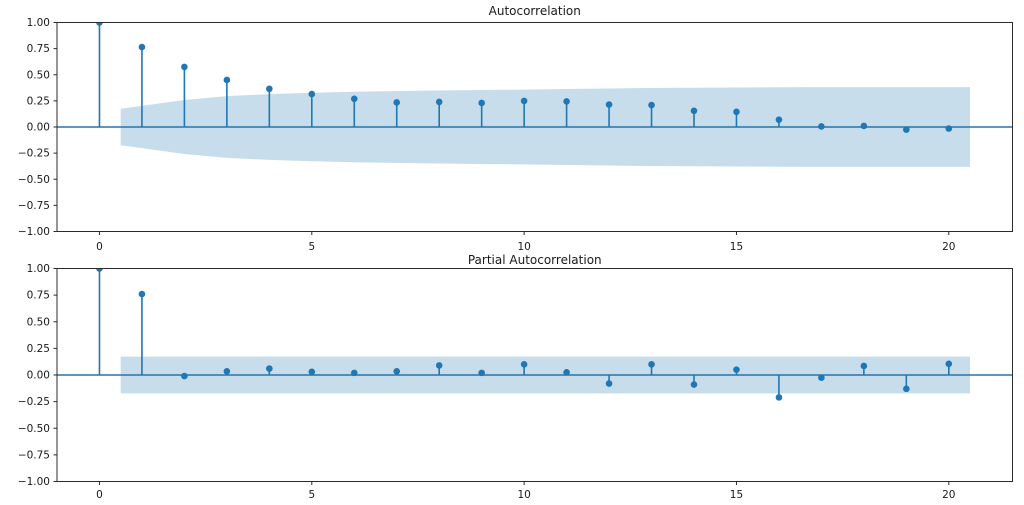 This screenshot has height=505, width=1024. I want to click on chart-title: Autocorrelation, so click(535, 11).